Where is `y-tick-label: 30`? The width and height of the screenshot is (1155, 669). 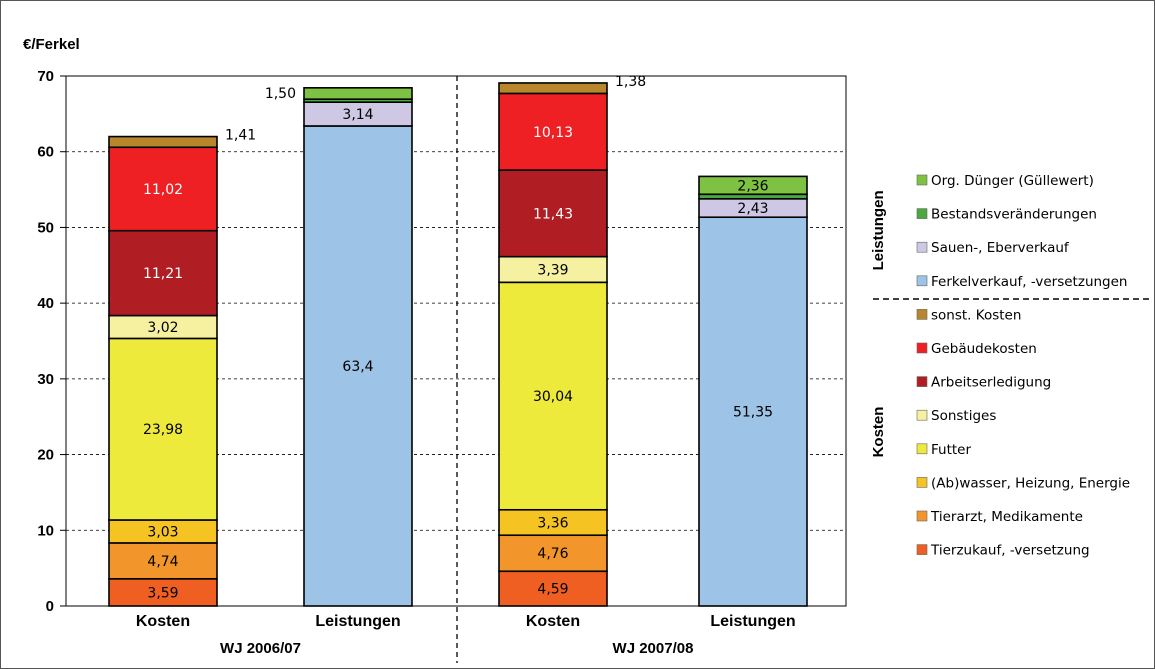 y-tick-label: 30 is located at coordinates (45, 379).